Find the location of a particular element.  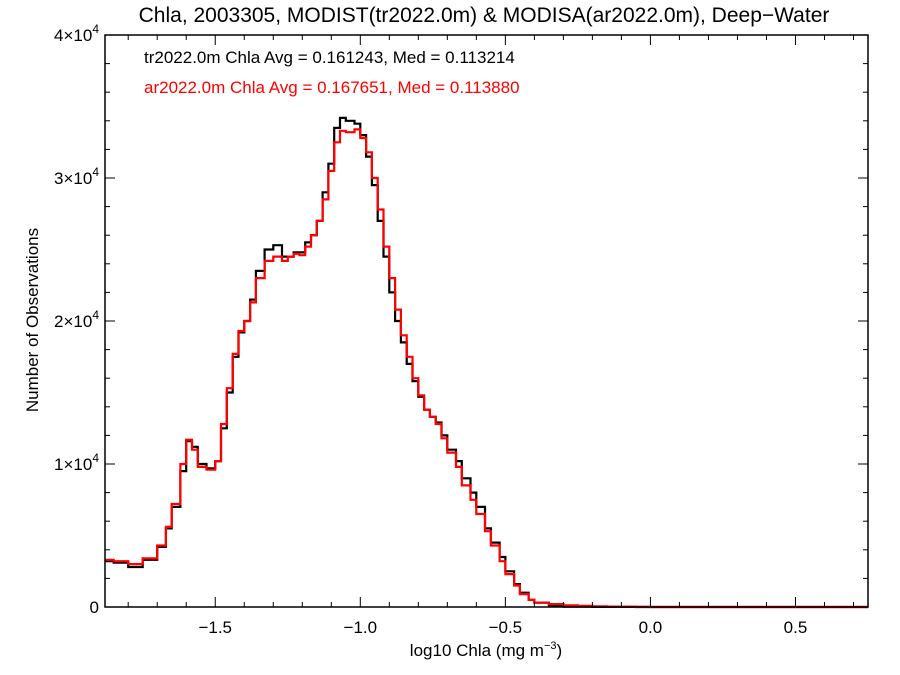

y-axis-label: Number of Observations is located at coordinates (32, 320).